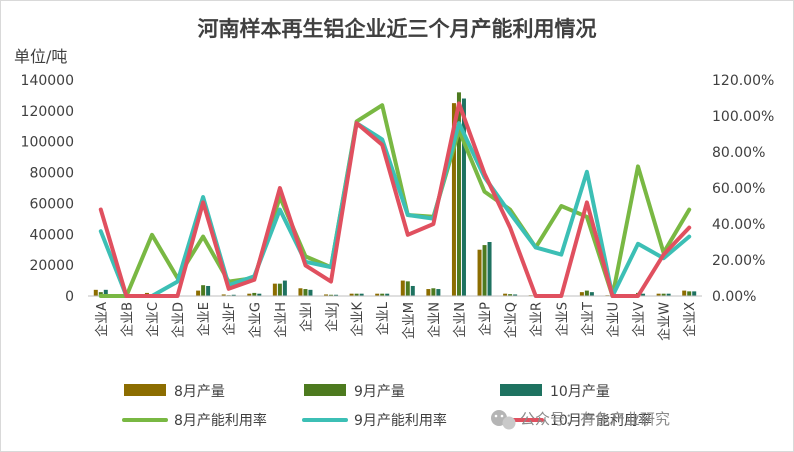 The height and width of the screenshot is (452, 794). I want to click on legend-item: 8月产能利用率, so click(194, 420).